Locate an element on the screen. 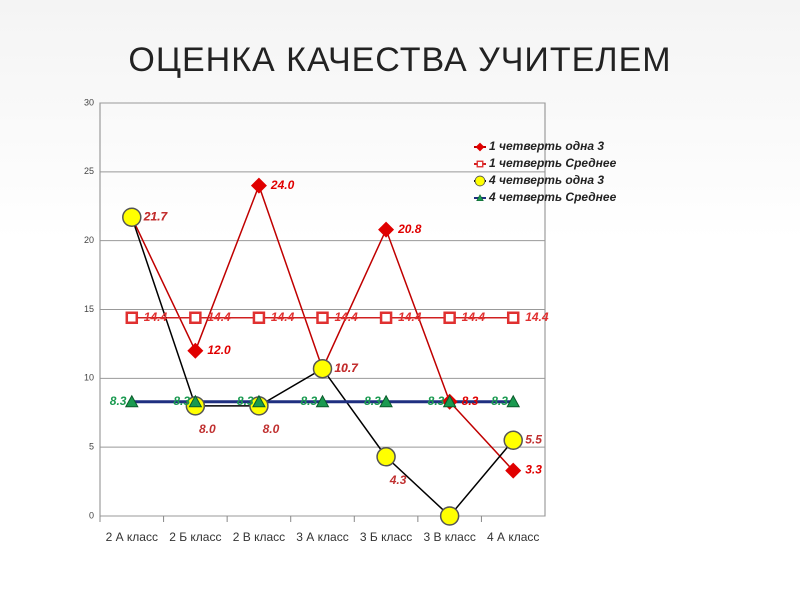 This screenshot has width=800, height=600. y-tick-label: 15 is located at coordinates (89, 309).